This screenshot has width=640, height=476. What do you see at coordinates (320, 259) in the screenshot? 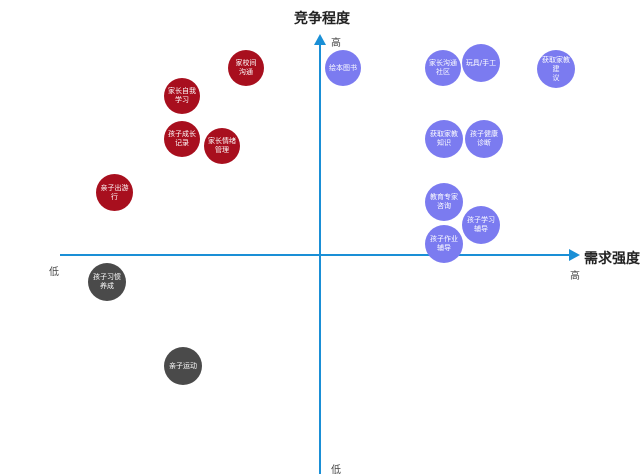
I see `y-axis-line` at bounding box center [320, 259].